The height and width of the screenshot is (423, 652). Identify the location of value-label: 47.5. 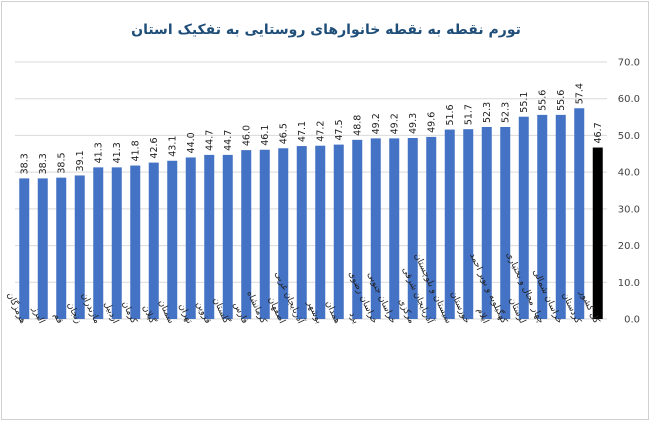
(339, 129).